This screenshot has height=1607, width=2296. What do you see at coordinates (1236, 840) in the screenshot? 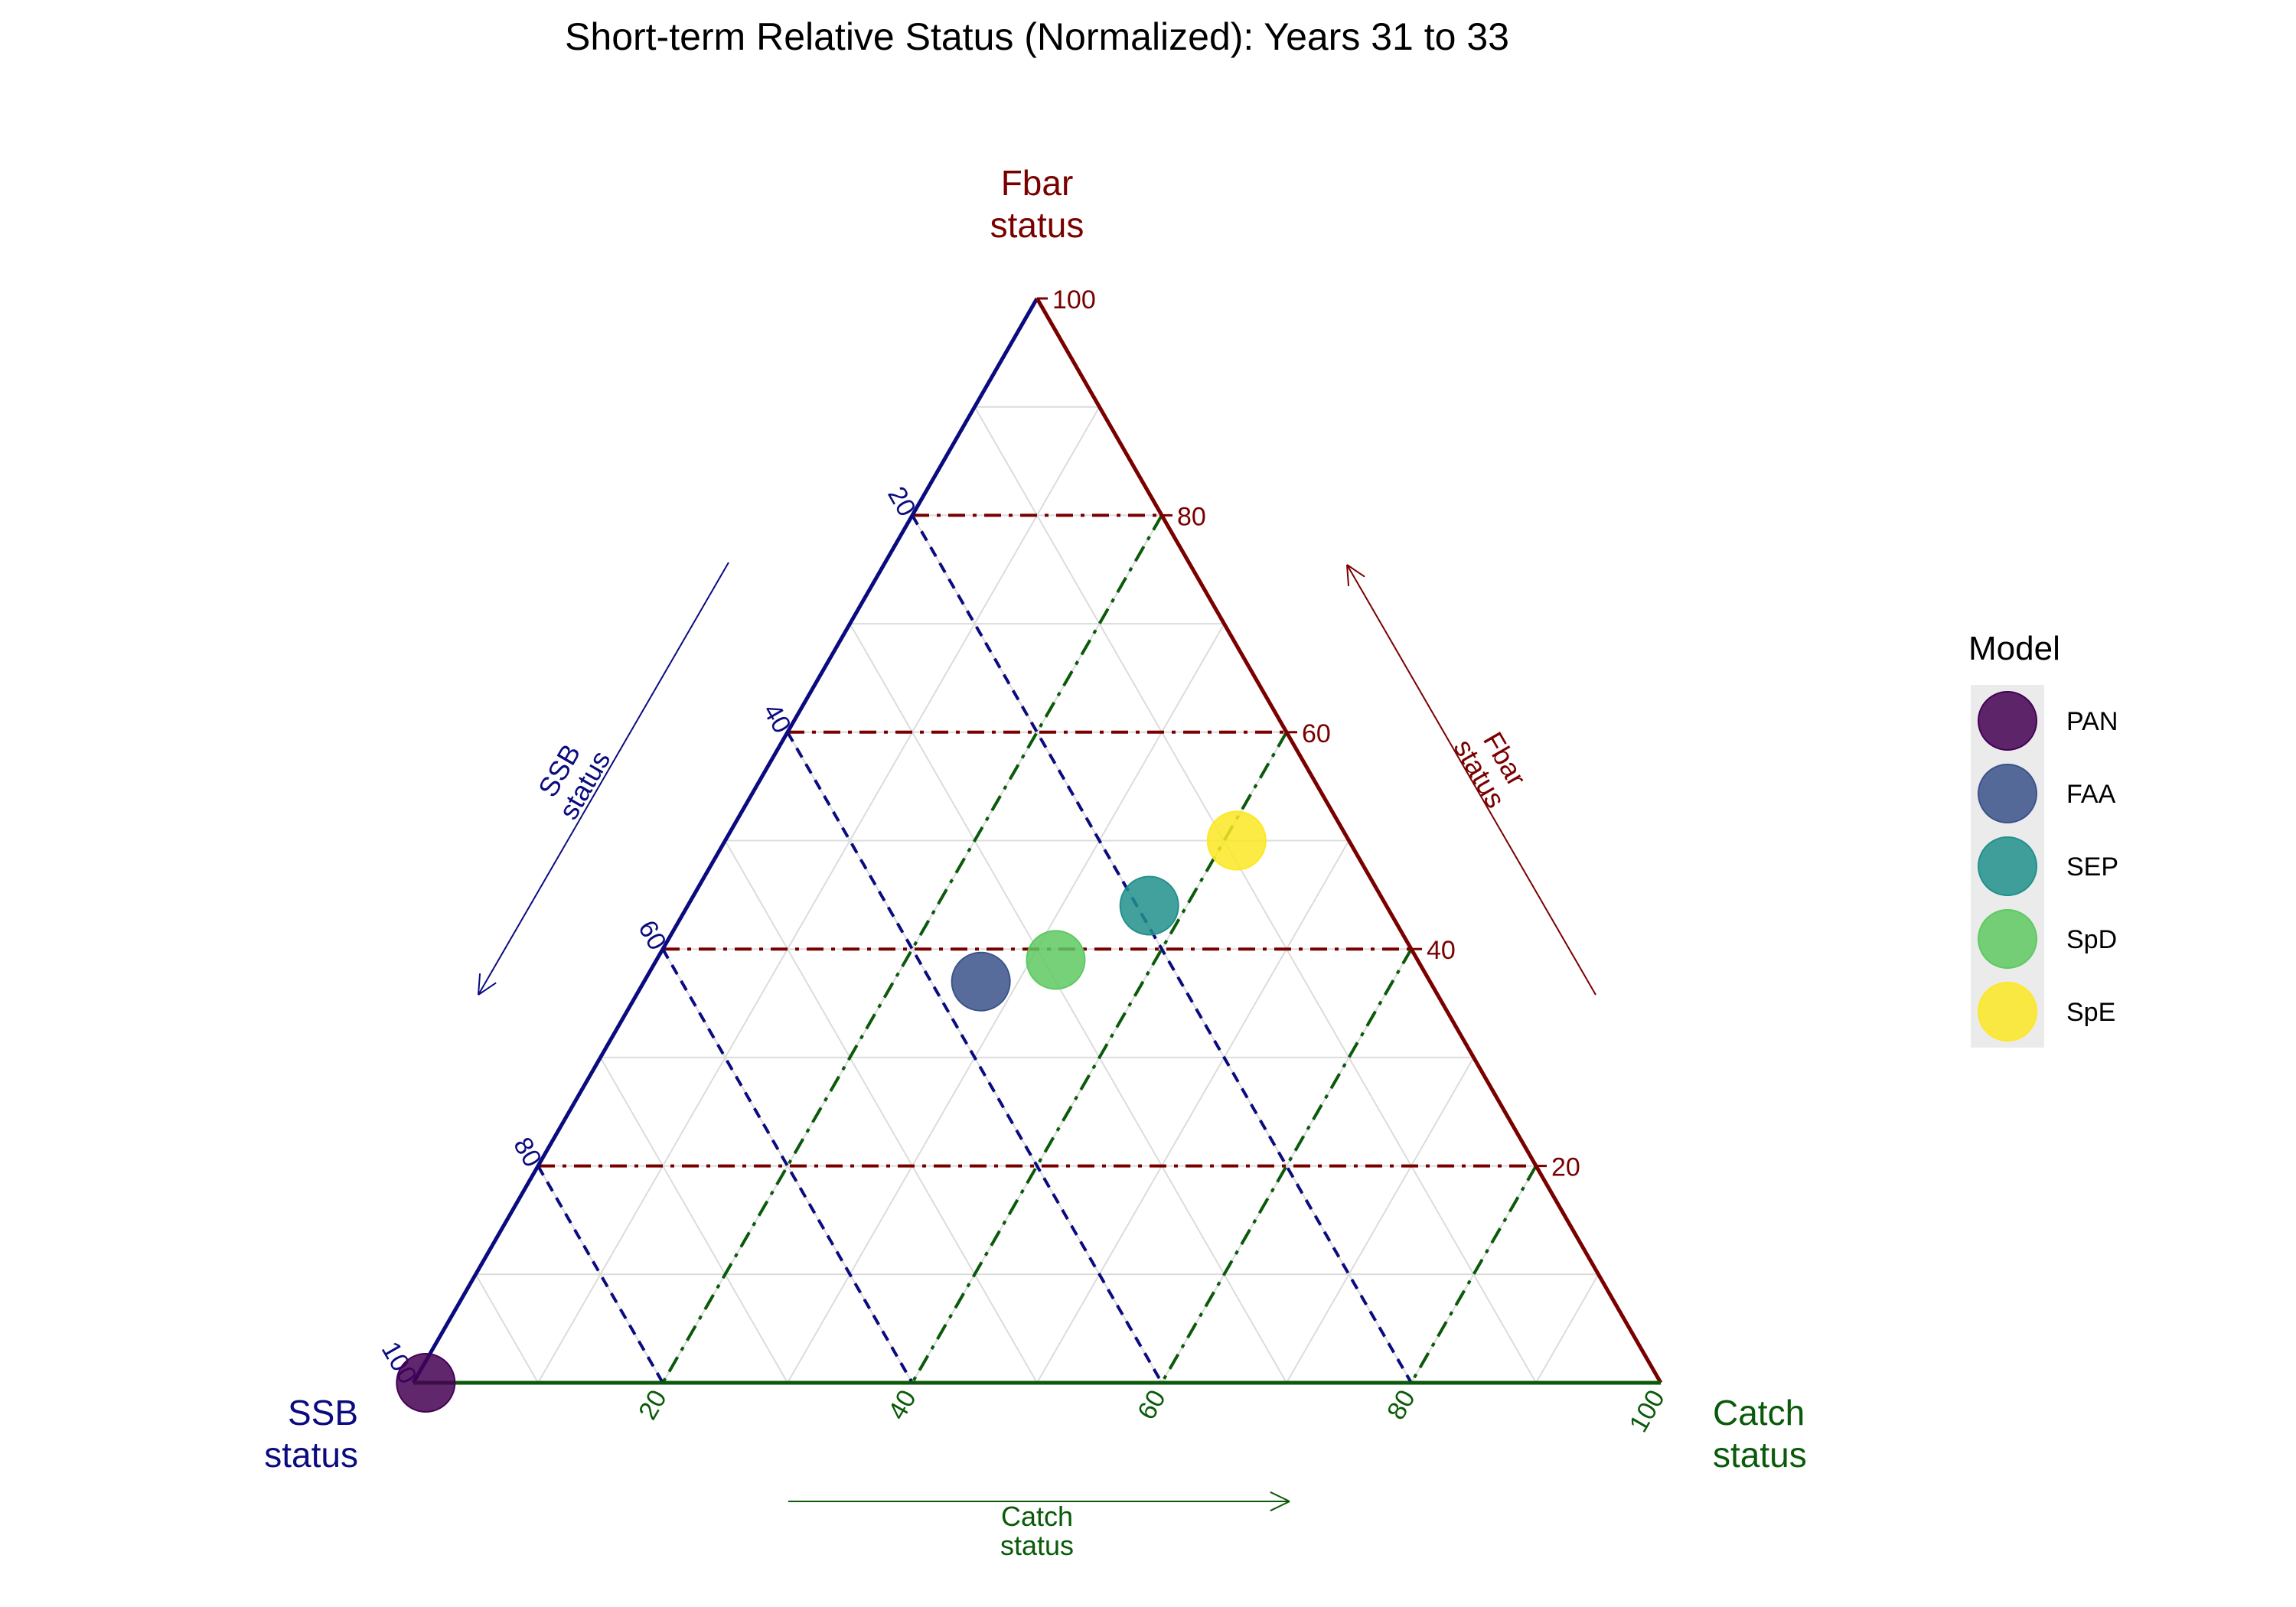
I see `point-spe` at bounding box center [1236, 840].